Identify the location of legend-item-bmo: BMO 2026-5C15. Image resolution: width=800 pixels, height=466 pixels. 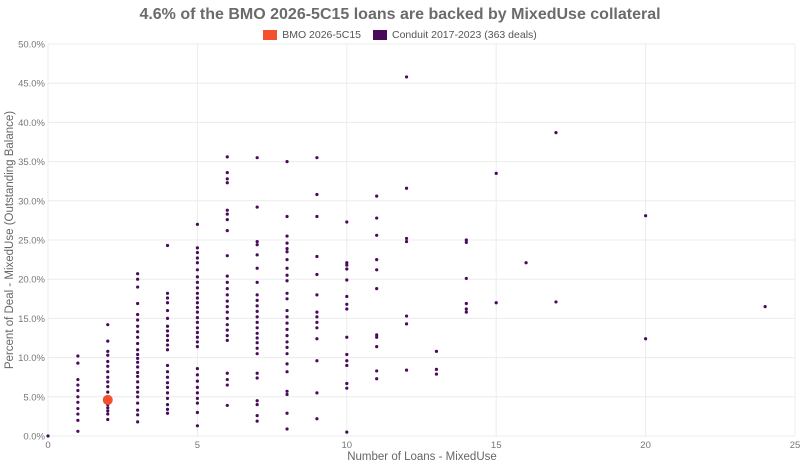
(312, 35).